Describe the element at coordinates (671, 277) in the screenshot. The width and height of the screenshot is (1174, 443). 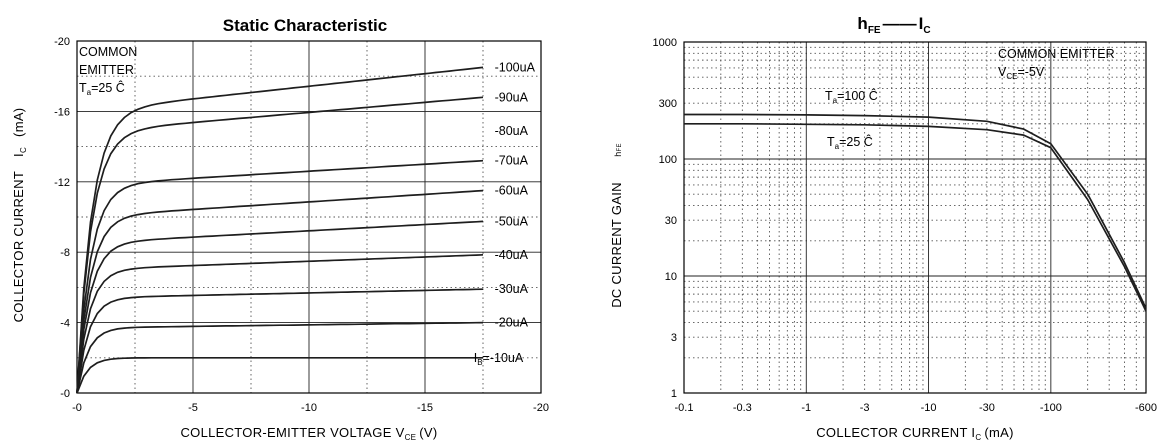
I see `right-y-tick-label: 10` at that location.